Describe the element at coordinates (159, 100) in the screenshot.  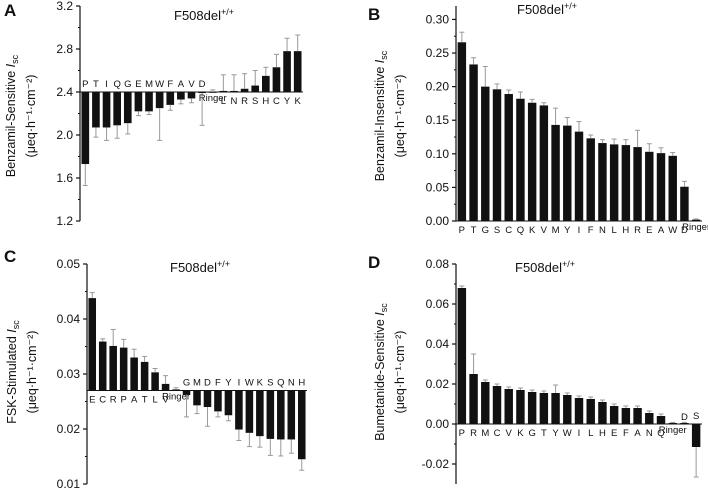
I see `bar-w` at that location.